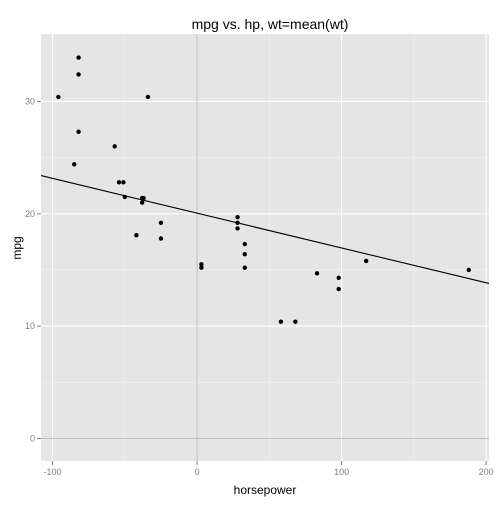  Describe the element at coordinates (33, 270) in the screenshot. I see `y-axis-ticks: 0 10 20 30` at that location.